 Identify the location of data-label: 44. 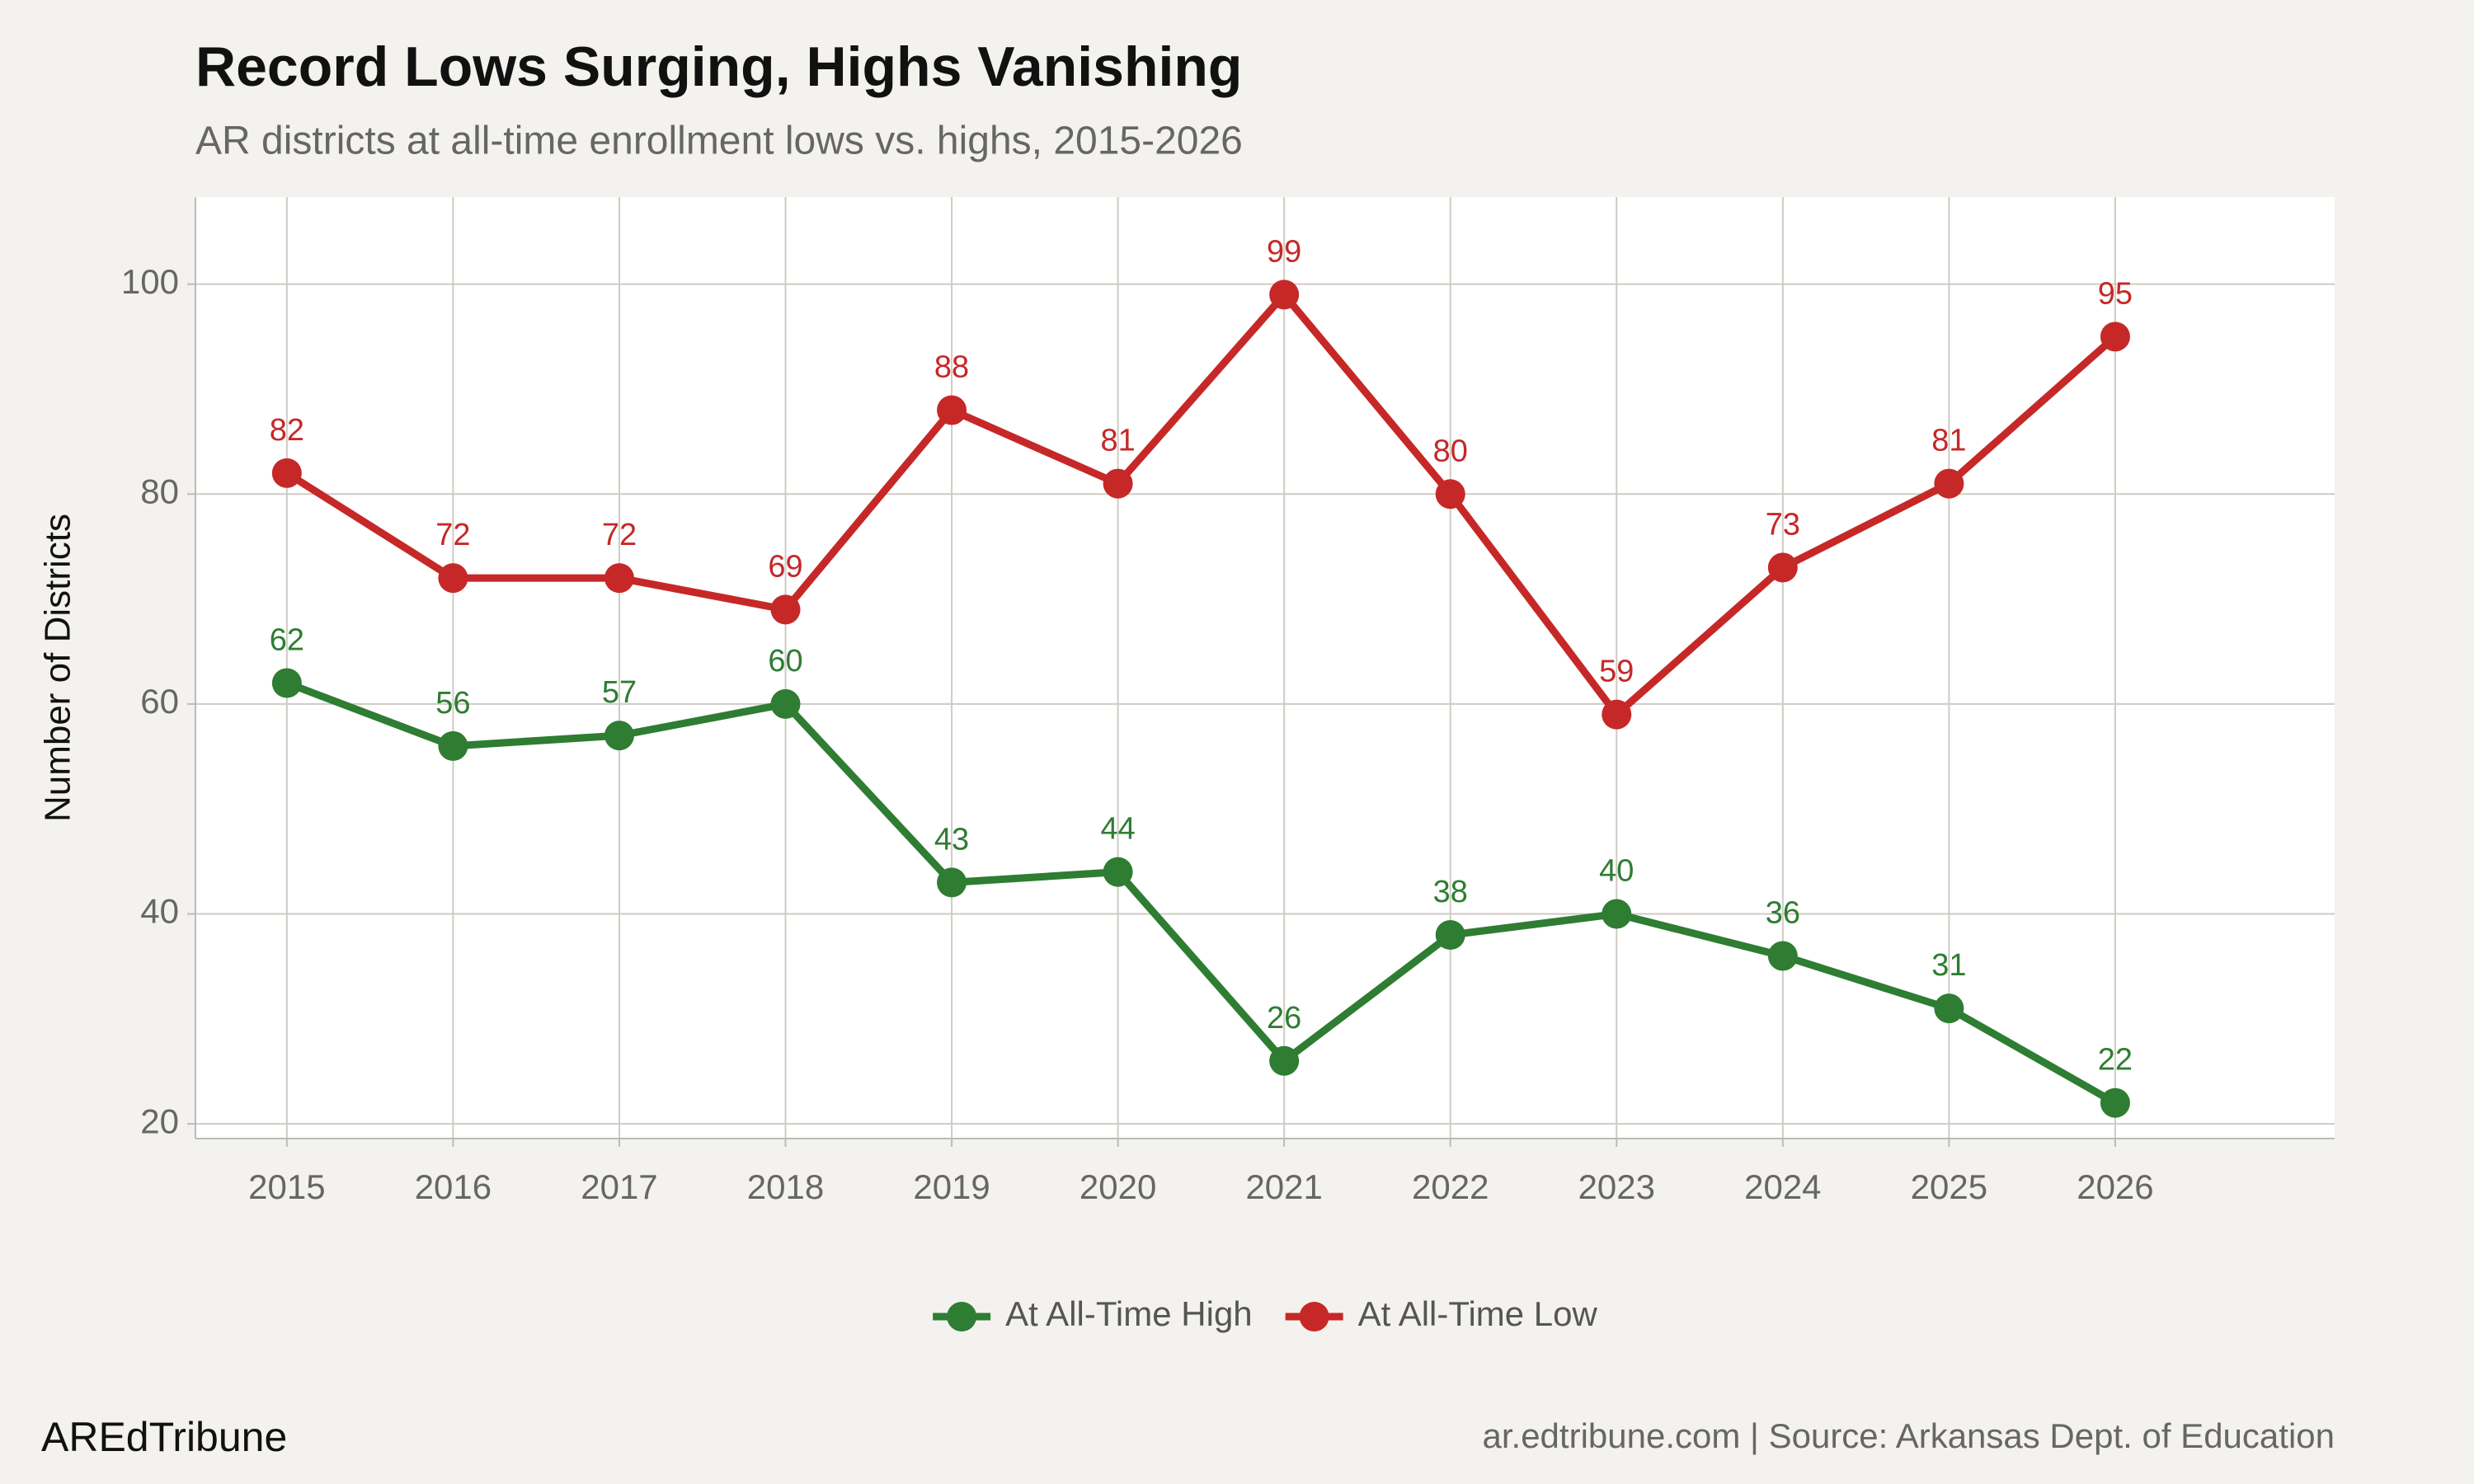
(1117, 829).